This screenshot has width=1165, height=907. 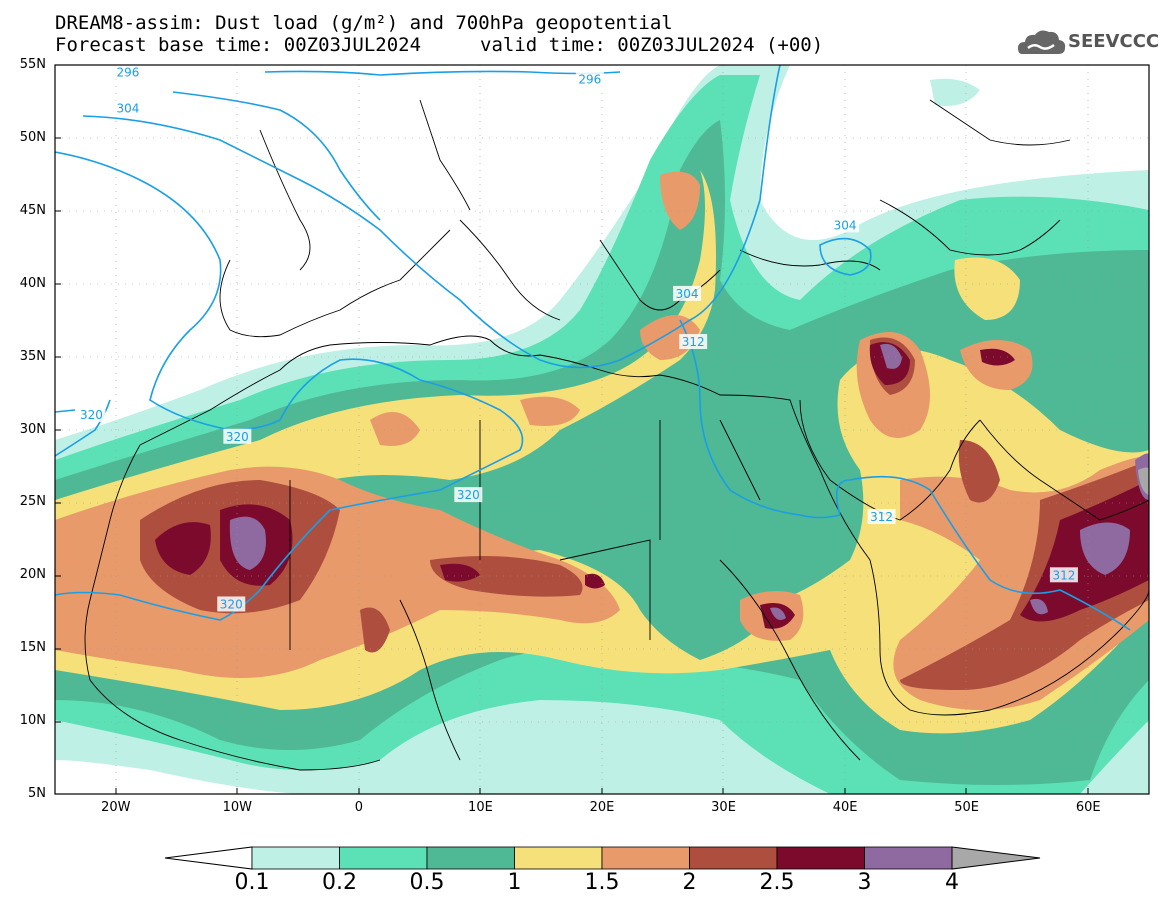 I want to click on longitude-label: 40E, so click(x=845, y=807).